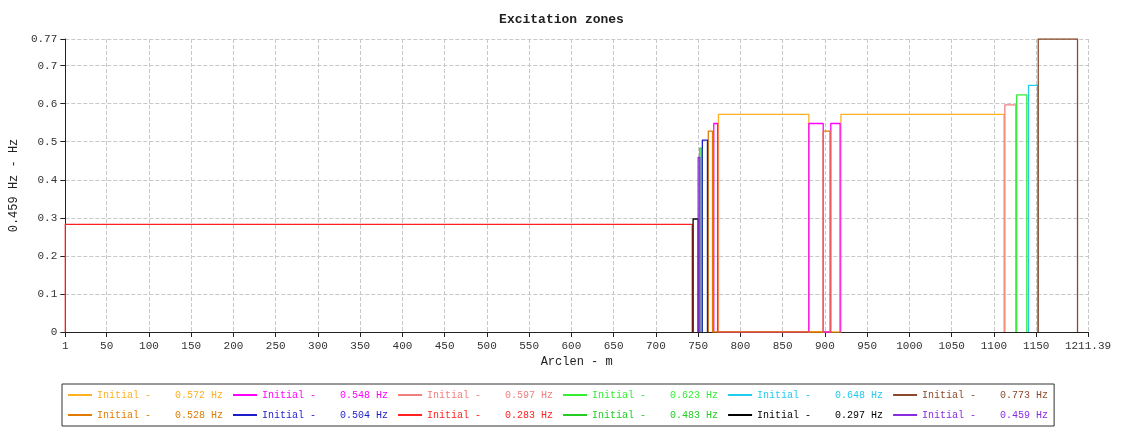  Describe the element at coordinates (160, 415) in the screenshot. I see `legend-label: Initial - 0.528 Hz` at that location.